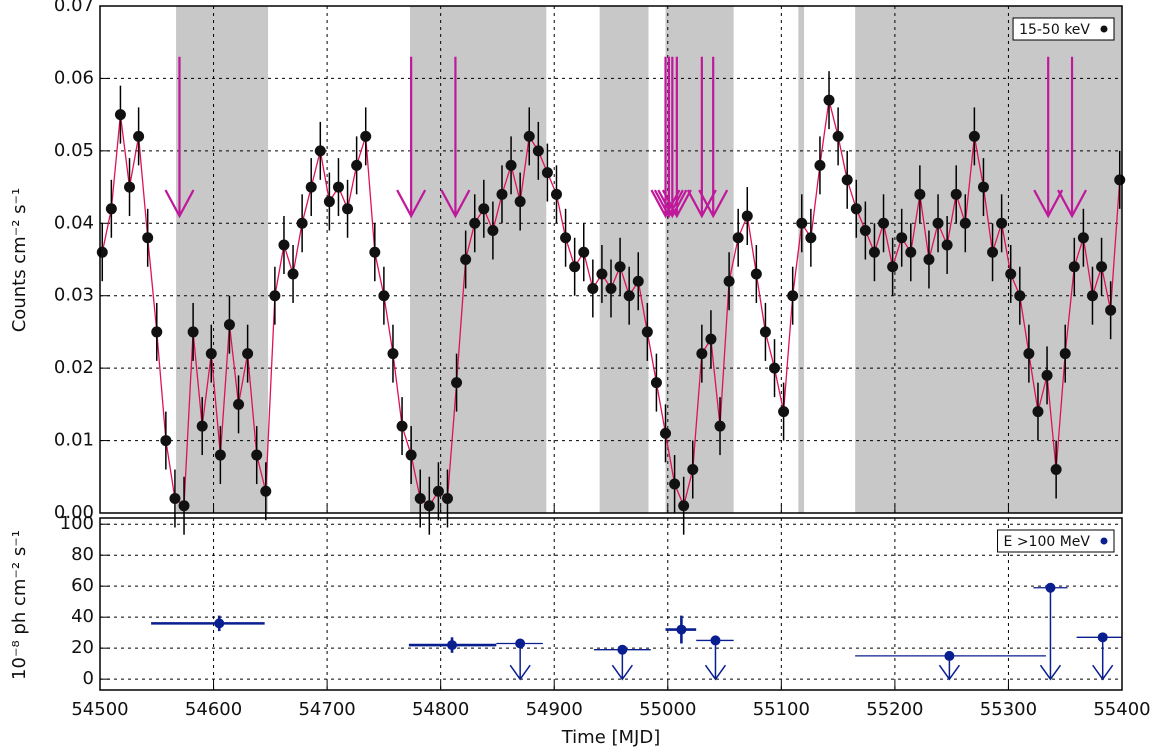 The width and height of the screenshot is (1151, 754). What do you see at coordinates (1121, 709) in the screenshot?
I see `x-tick-label: 55400` at bounding box center [1121, 709].